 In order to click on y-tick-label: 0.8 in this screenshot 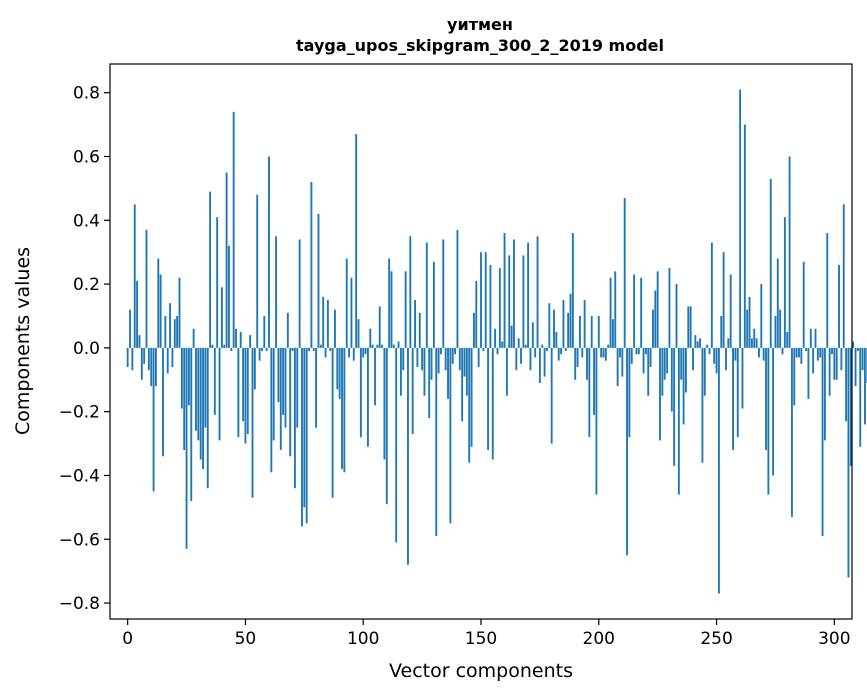, I will do `click(86, 94)`.